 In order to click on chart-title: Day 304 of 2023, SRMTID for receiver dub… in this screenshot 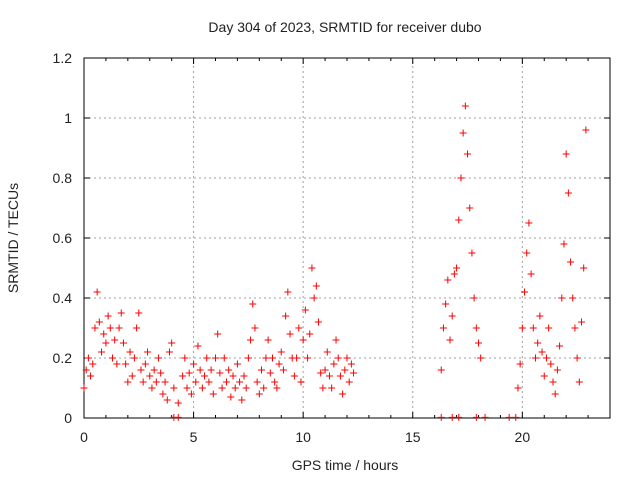, I will do `click(344, 27)`.